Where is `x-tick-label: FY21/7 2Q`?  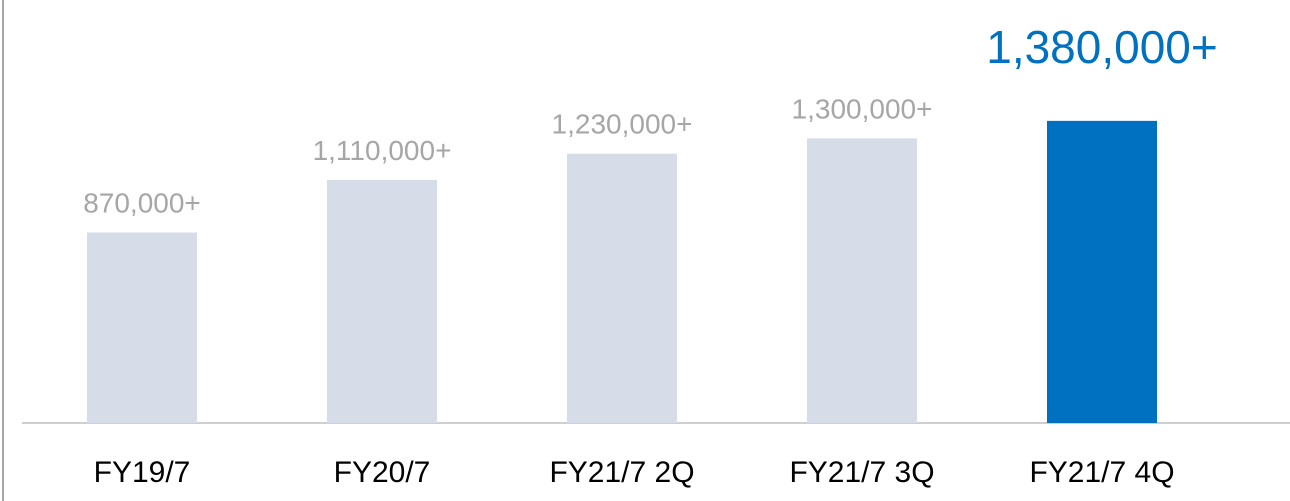
x-tick-label: FY21/7 2Q is located at coordinates (621, 472).